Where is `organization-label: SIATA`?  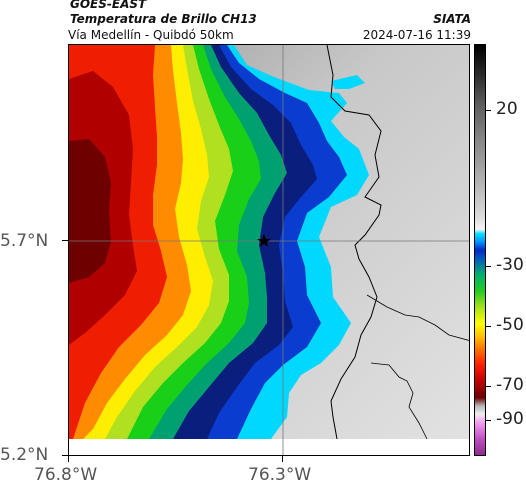 organization-label: SIATA is located at coordinates (452, 19).